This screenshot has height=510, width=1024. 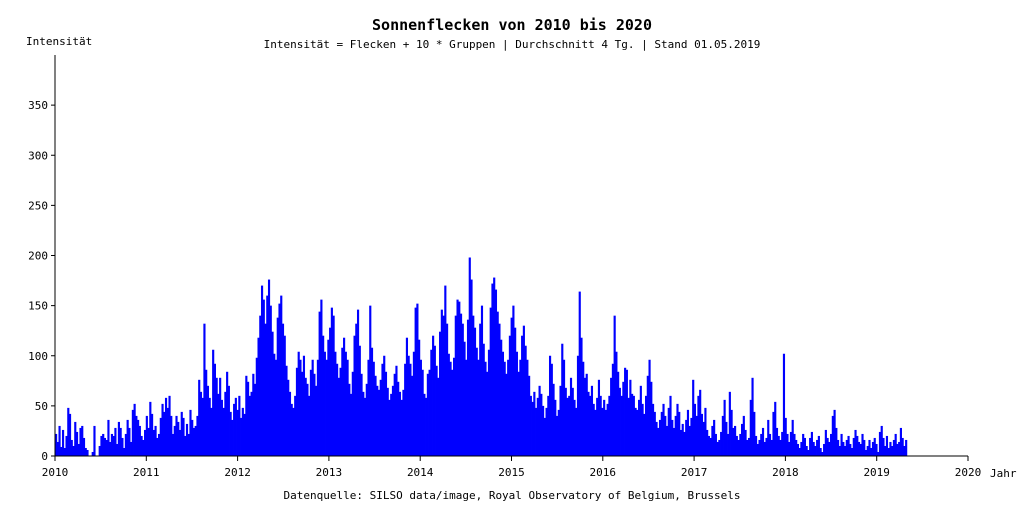 What do you see at coordinates (44, 456) in the screenshot?
I see `y-tick-label: 0` at bounding box center [44, 456].